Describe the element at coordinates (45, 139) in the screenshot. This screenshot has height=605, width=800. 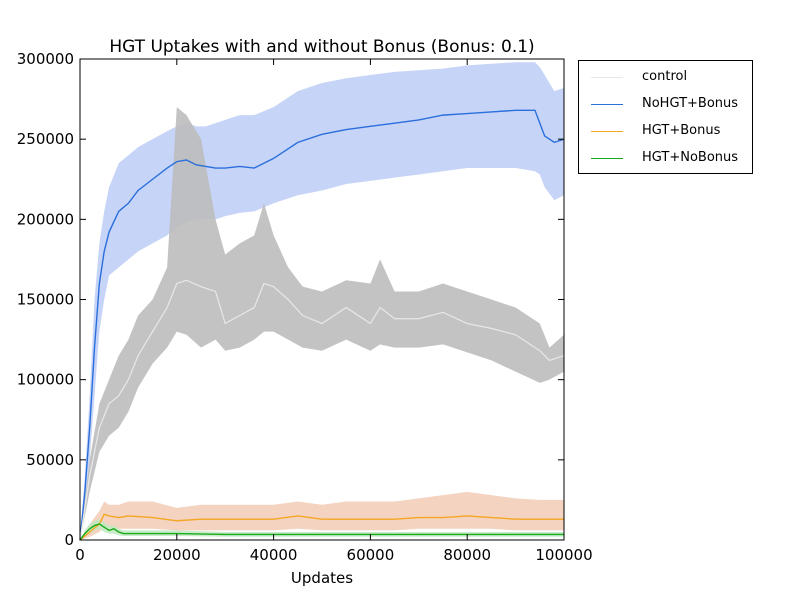
I see `y-tick-label: 250000` at that location.